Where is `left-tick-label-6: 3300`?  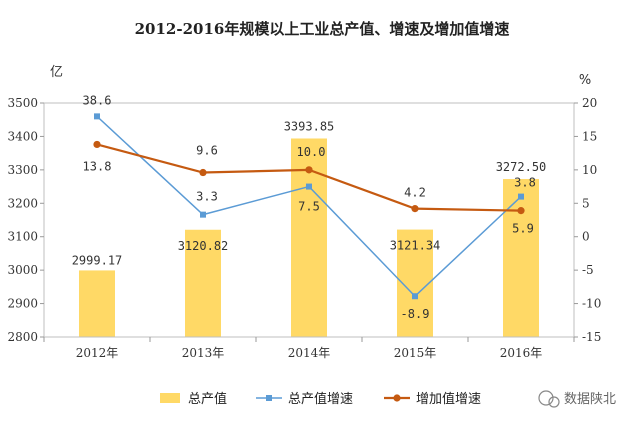
left-tick-label-6: 3300 is located at coordinates (22, 170).